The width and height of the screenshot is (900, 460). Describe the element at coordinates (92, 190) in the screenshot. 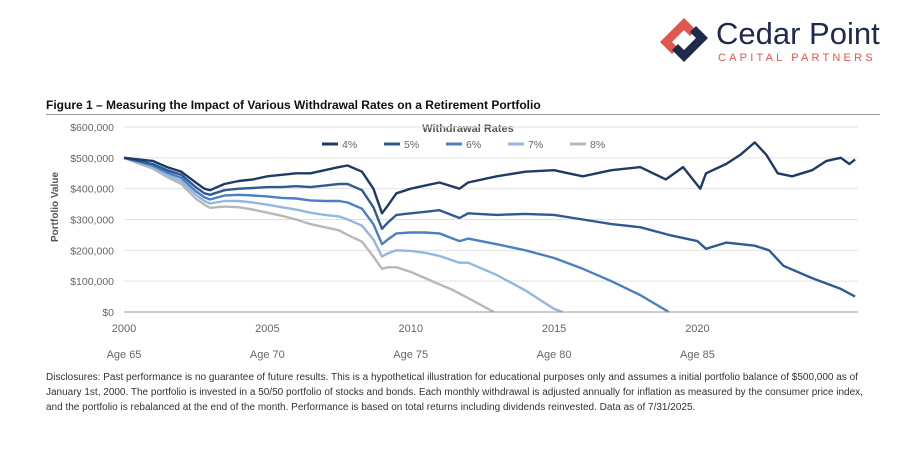

I see `y-tick-label: $400,000` at that location.